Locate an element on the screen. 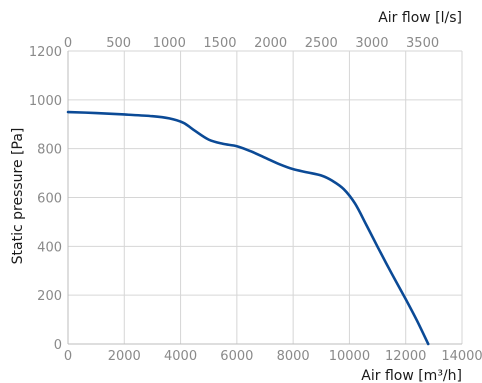 Image resolution: width=482 pixels, height=383 pixels. y-tick-label: 1200 is located at coordinates (45, 52).